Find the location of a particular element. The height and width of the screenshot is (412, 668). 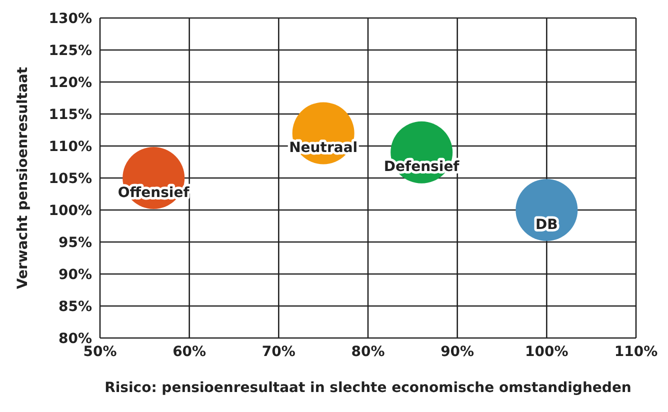

y-axis-title: Verwacht pensioenresultaat is located at coordinates (22, 178).